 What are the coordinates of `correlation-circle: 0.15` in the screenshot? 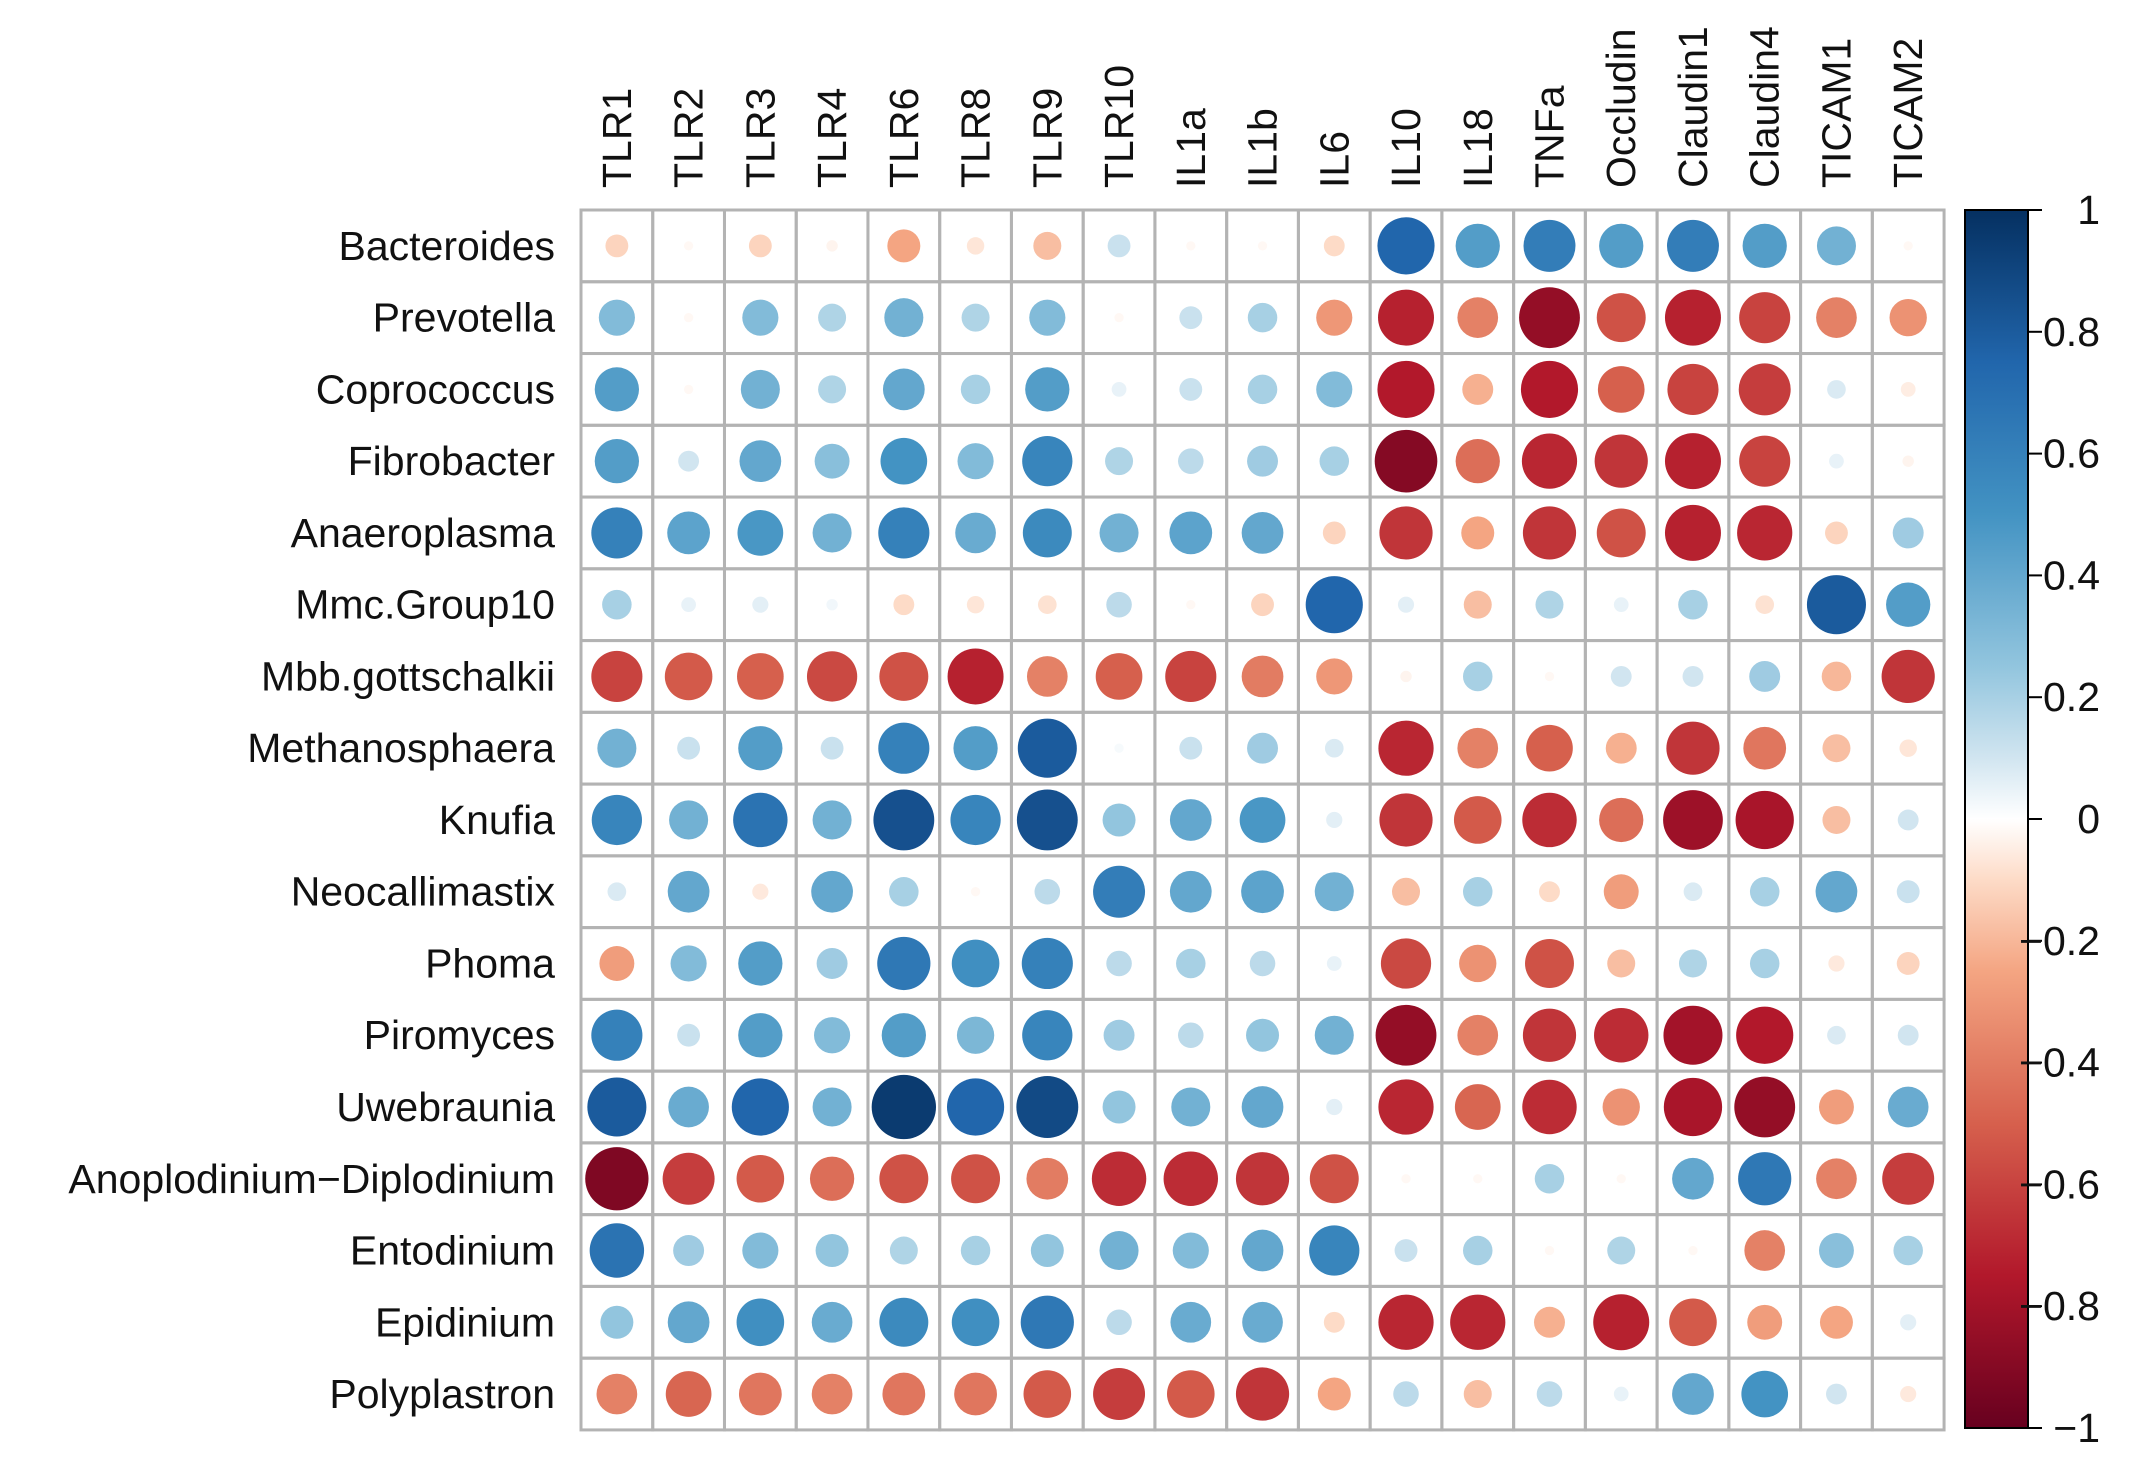 It's located at (1119, 963).